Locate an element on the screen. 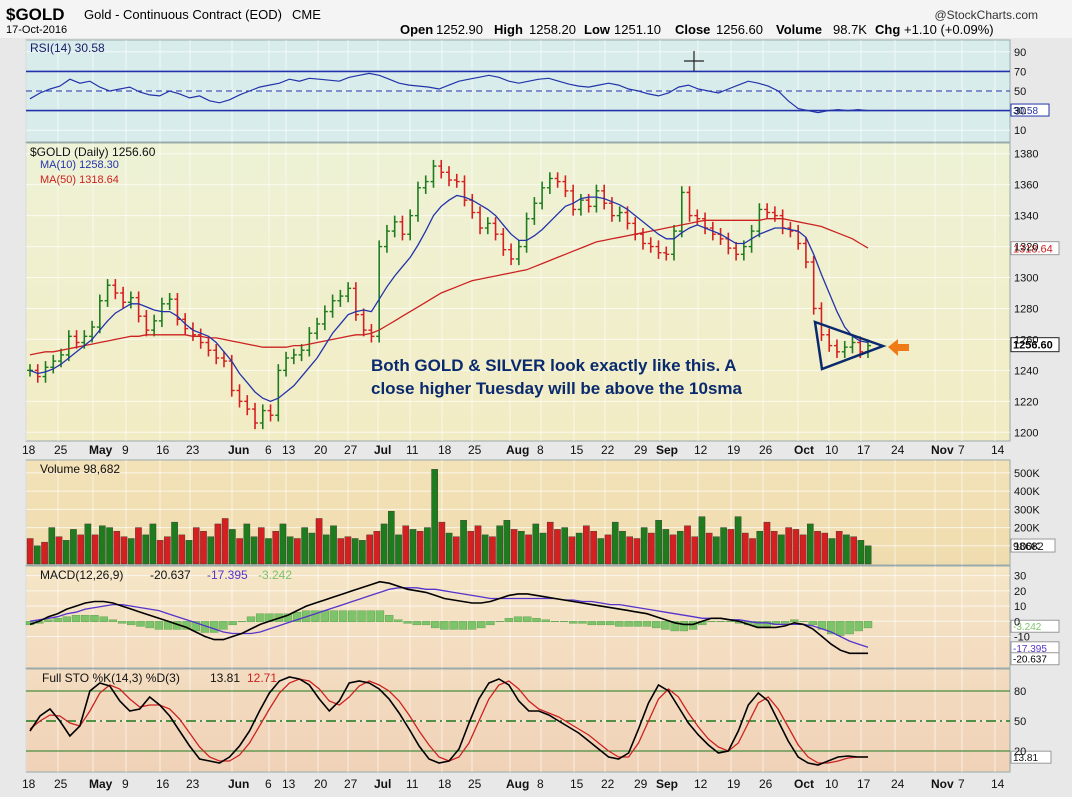 The height and width of the screenshot is (797, 1072). macd-tick-label: 20 is located at coordinates (1020, 592).